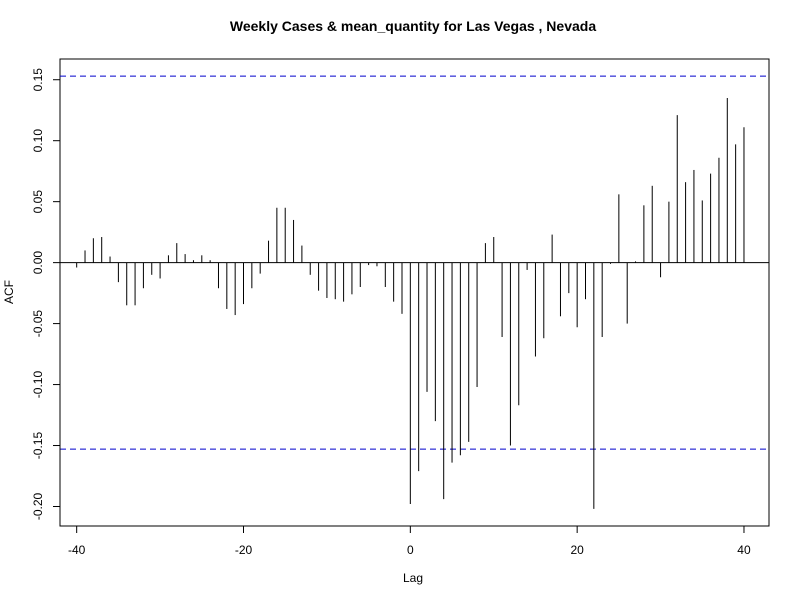 The image size is (800, 600). I want to click on y-axis: -0.20 -0.15 -0.10 -0.05 0.00 0.05 0.10 0.15, so click(46, 294).